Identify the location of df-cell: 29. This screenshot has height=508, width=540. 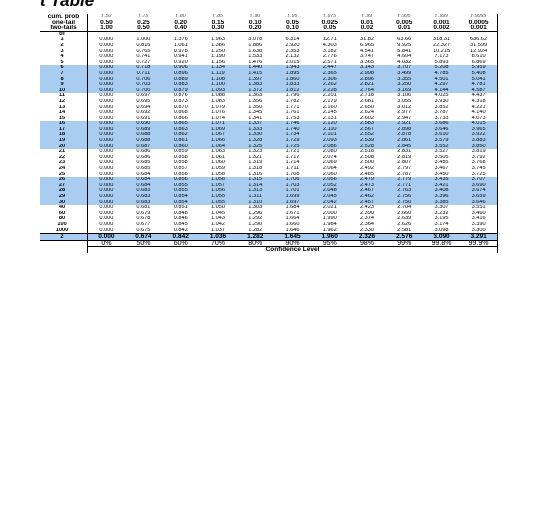
(64, 197).